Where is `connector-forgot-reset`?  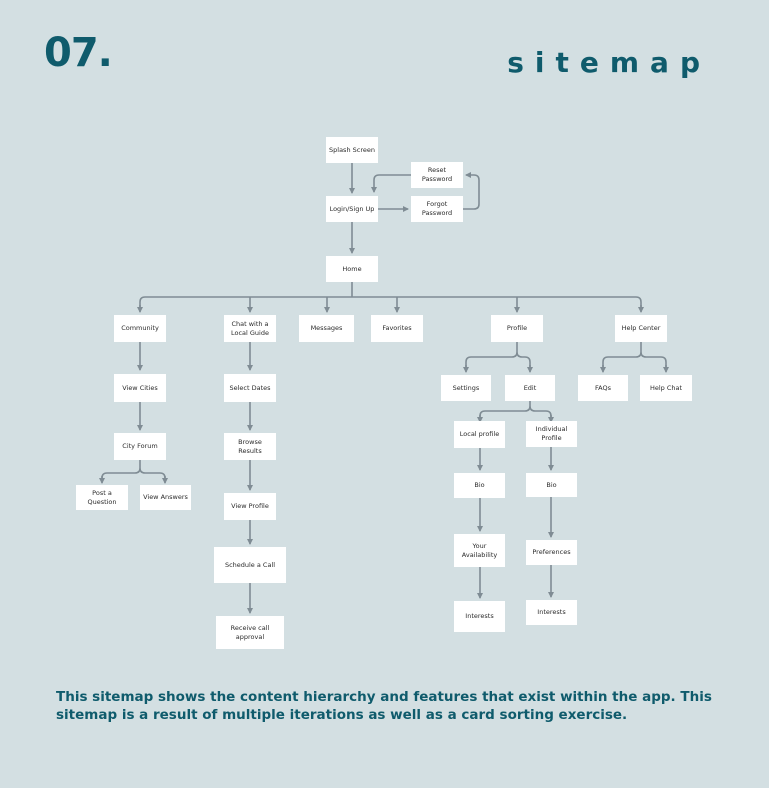 connector-forgot-reset is located at coordinates (471, 191).